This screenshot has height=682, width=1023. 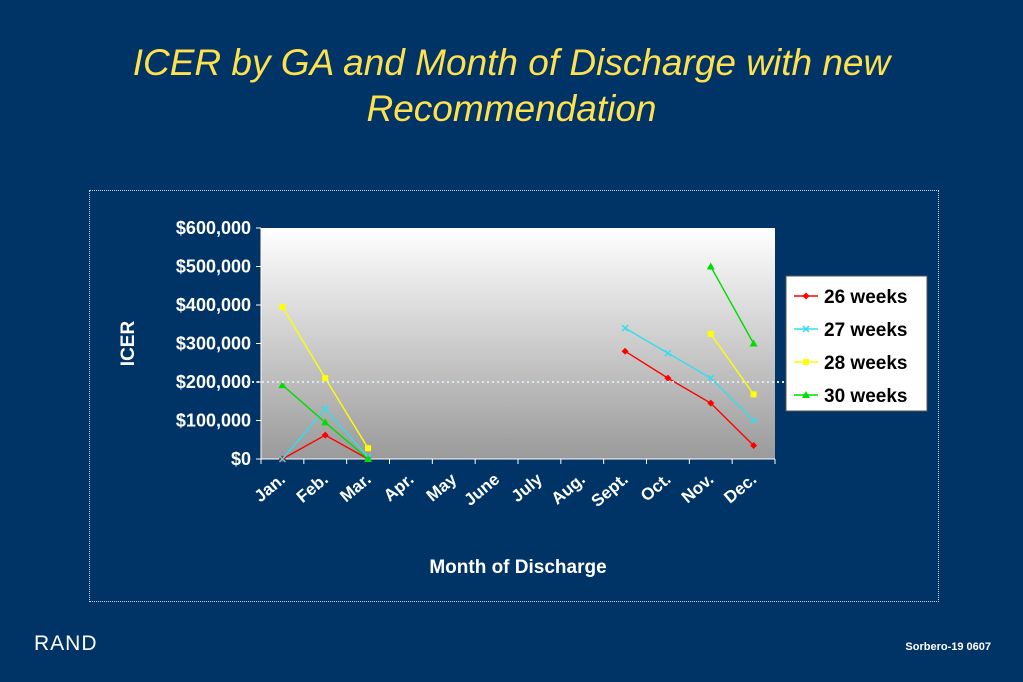 What do you see at coordinates (740, 489) in the screenshot?
I see `x-tick-label: Dec.` at bounding box center [740, 489].